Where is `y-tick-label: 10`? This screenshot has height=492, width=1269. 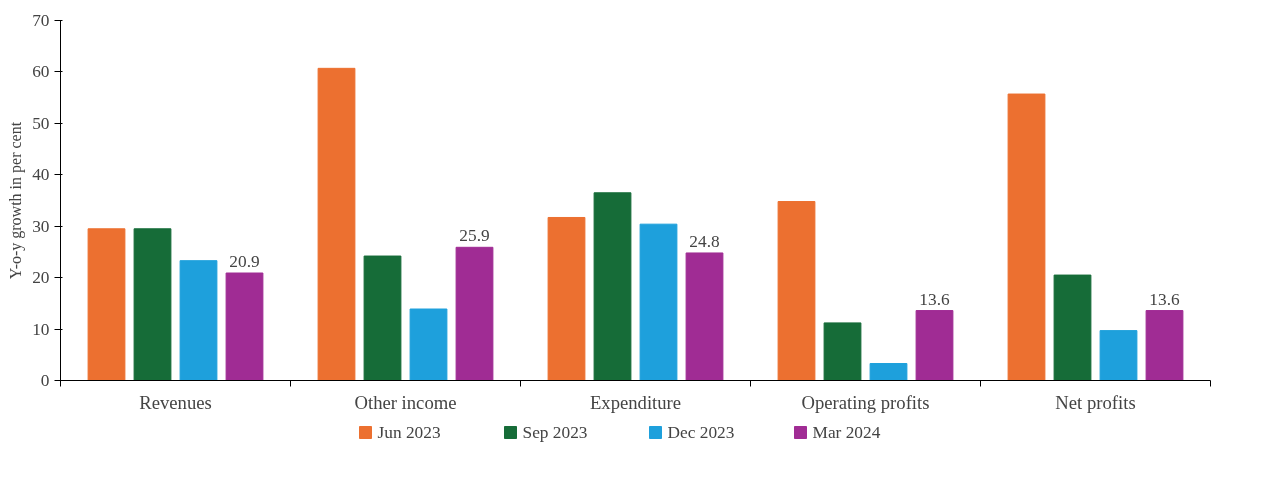
y-tick-label: 10 is located at coordinates (41, 329).